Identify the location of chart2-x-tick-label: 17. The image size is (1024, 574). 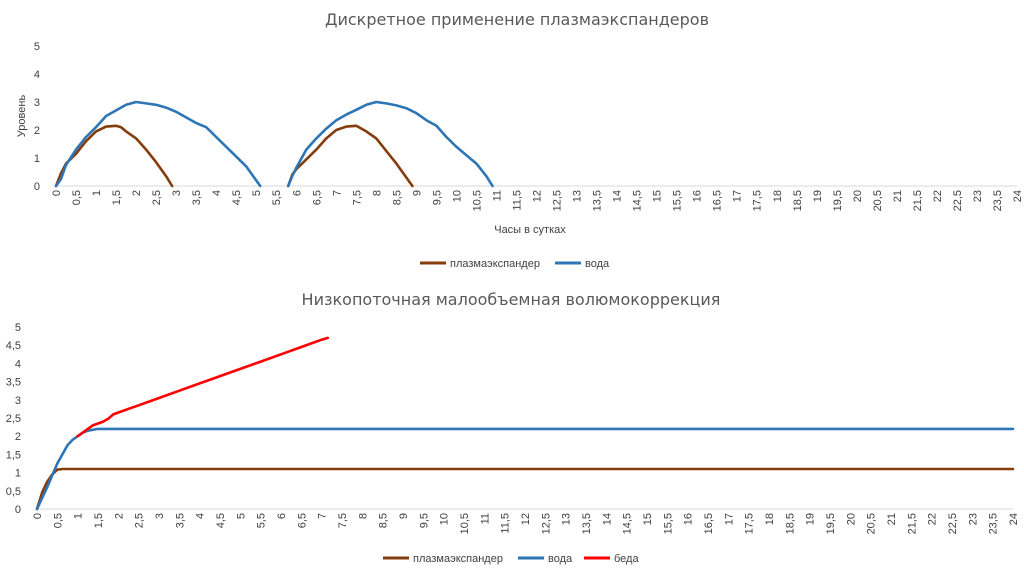
(729, 519).